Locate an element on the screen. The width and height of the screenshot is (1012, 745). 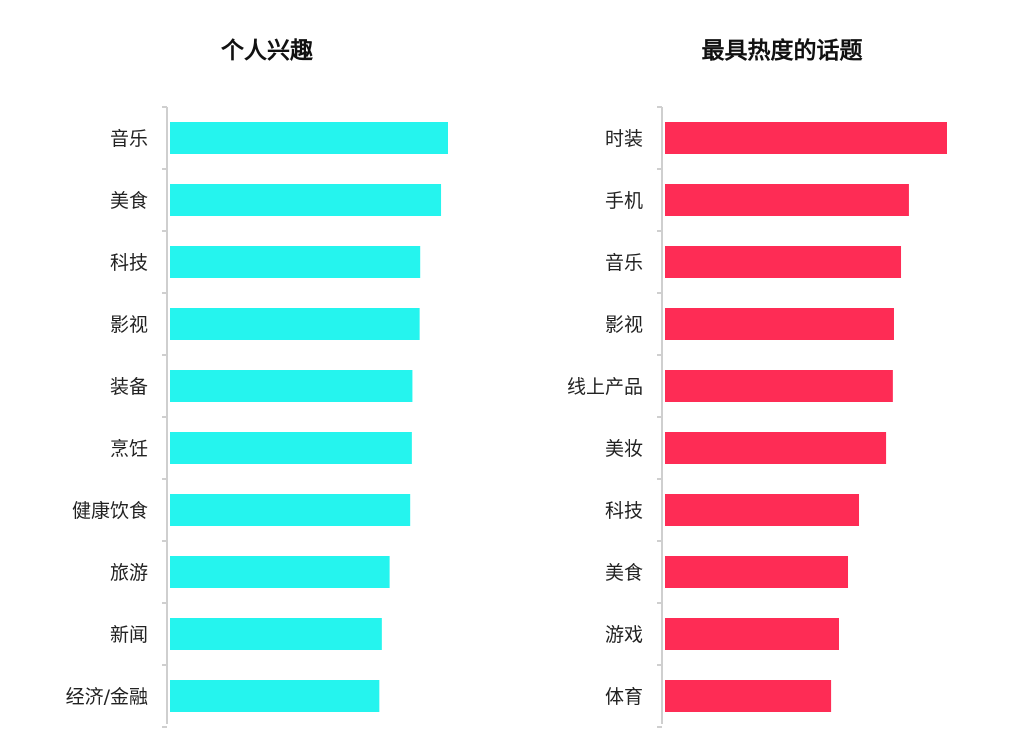
left-category-label: 烹饪 is located at coordinates (129, 449).